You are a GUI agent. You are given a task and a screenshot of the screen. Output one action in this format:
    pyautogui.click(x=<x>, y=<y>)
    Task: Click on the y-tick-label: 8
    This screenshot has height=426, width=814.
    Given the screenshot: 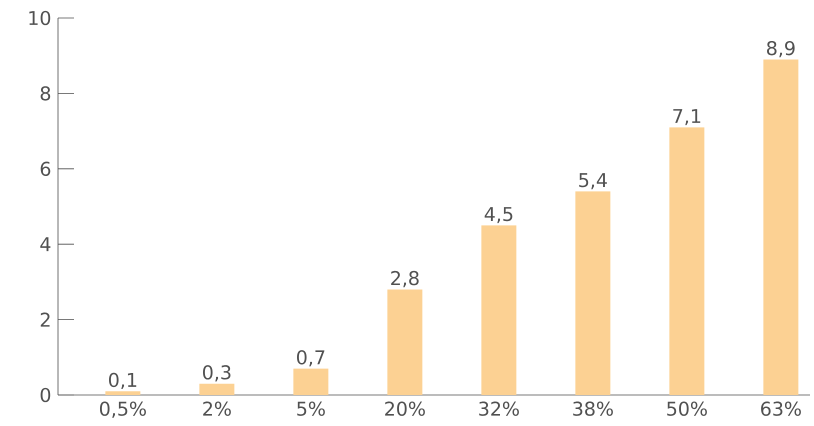 What is the action you would take?
    pyautogui.click(x=45, y=93)
    